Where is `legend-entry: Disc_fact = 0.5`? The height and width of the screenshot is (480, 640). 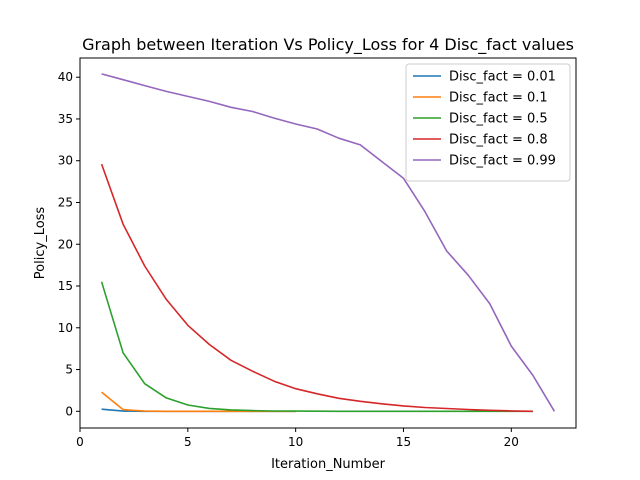 legend-entry: Disc_fact = 0.5 is located at coordinates (498, 119).